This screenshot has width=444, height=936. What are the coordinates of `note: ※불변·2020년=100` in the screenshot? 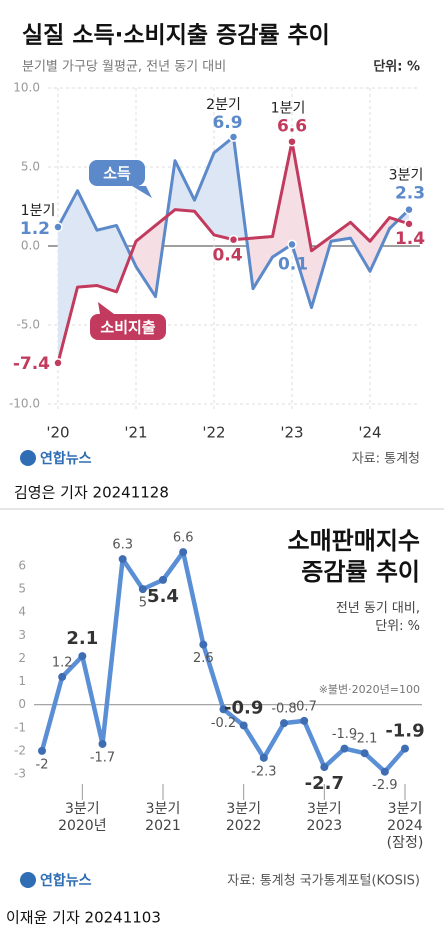 It's located at (369, 689).